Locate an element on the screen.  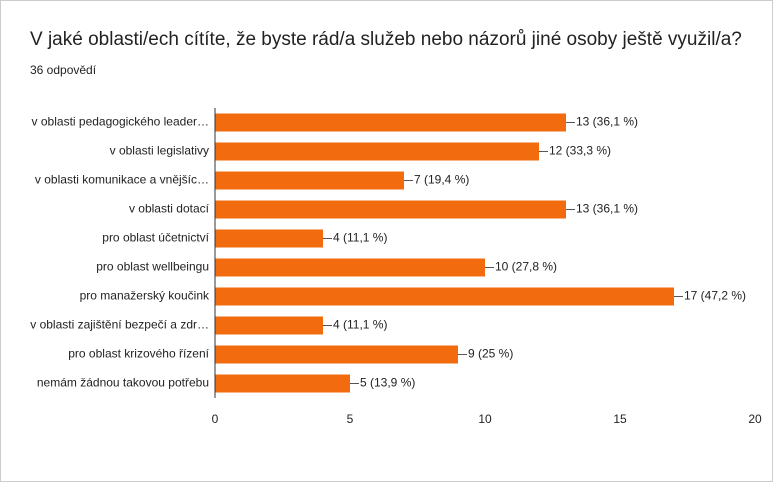
y-tick-label: pro oblast krizového řízení is located at coordinates (138, 354).